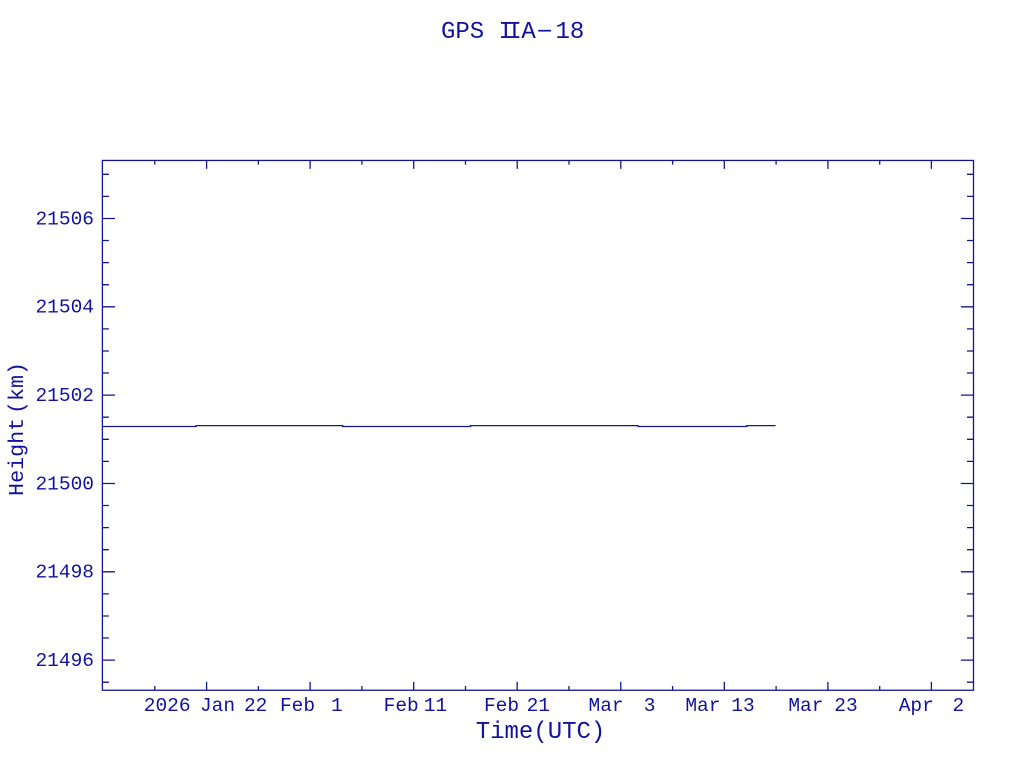 This screenshot has width=1024, height=768. Describe the element at coordinates (435, 706) in the screenshot. I see `svg-text: 11` at that location.